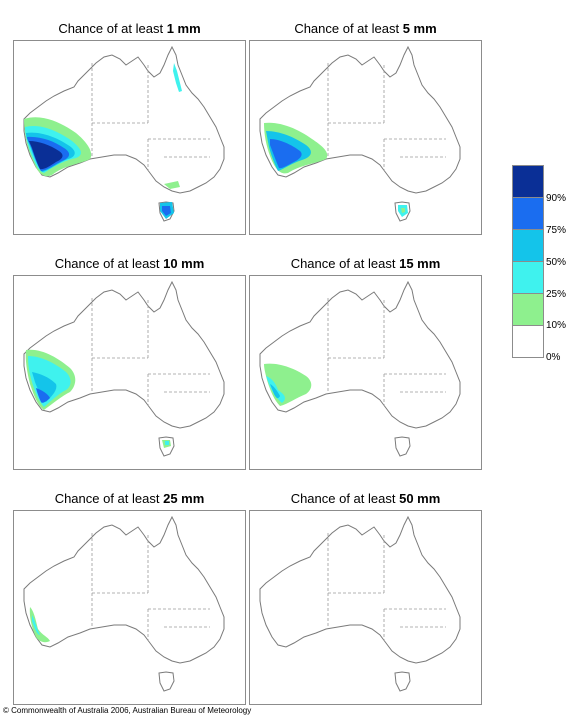  I want to click on panel-title-10mm: Chance of at least 10 mm, so click(129, 263).